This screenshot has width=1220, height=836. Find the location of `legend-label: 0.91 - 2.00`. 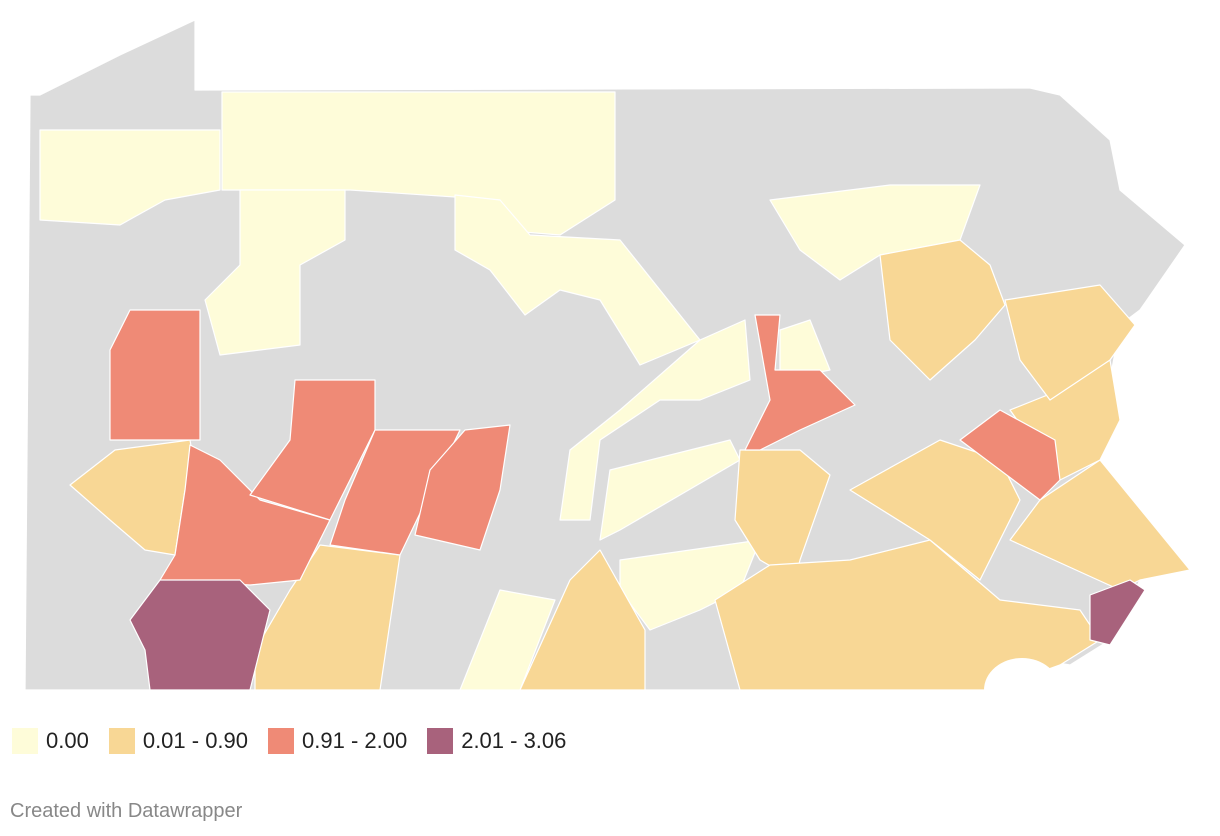

legend-label: 0.91 - 2.00 is located at coordinates (355, 740).